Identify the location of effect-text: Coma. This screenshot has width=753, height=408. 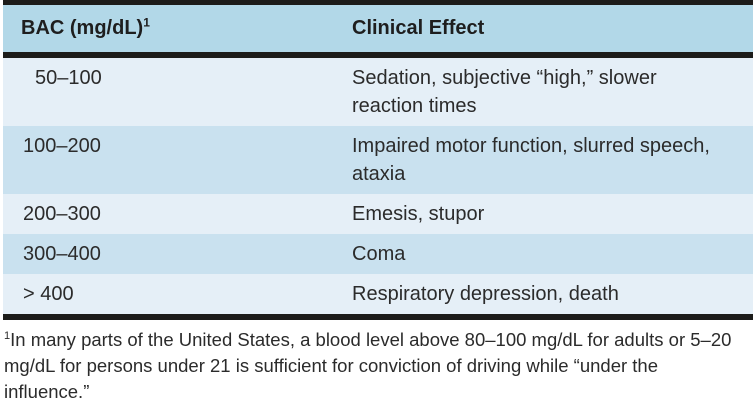
(379, 254).